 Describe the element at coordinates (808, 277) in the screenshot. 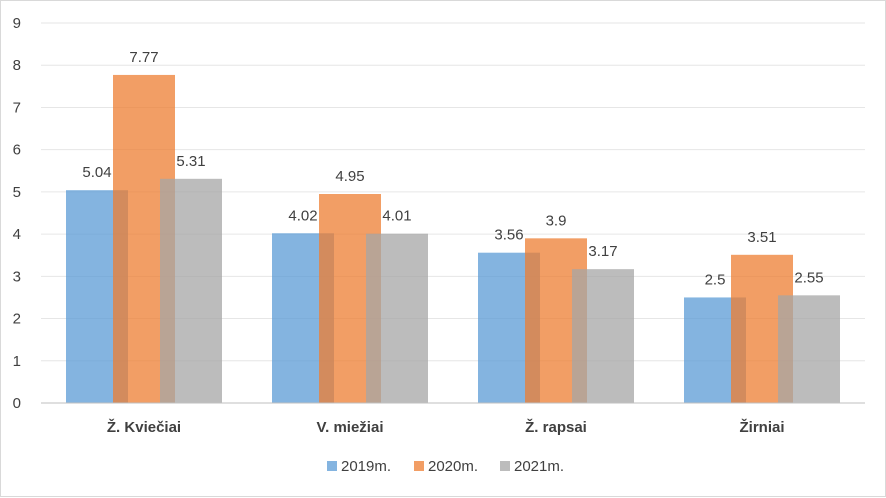

I see `data-label: 2.55` at that location.